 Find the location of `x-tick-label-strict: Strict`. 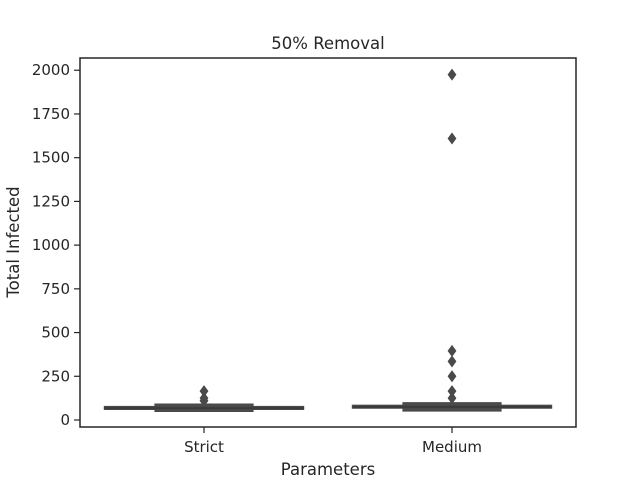

x-tick-label-strict: Strict is located at coordinates (204, 447).